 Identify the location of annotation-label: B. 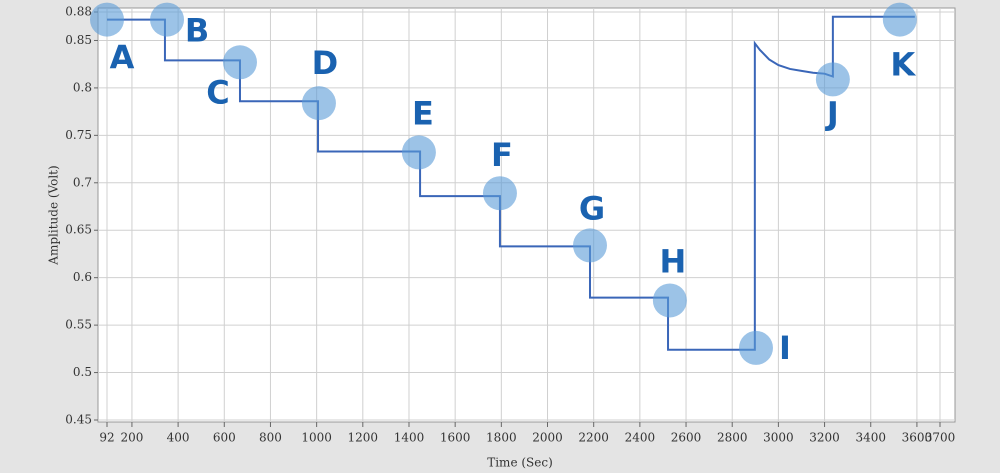
(197, 31).